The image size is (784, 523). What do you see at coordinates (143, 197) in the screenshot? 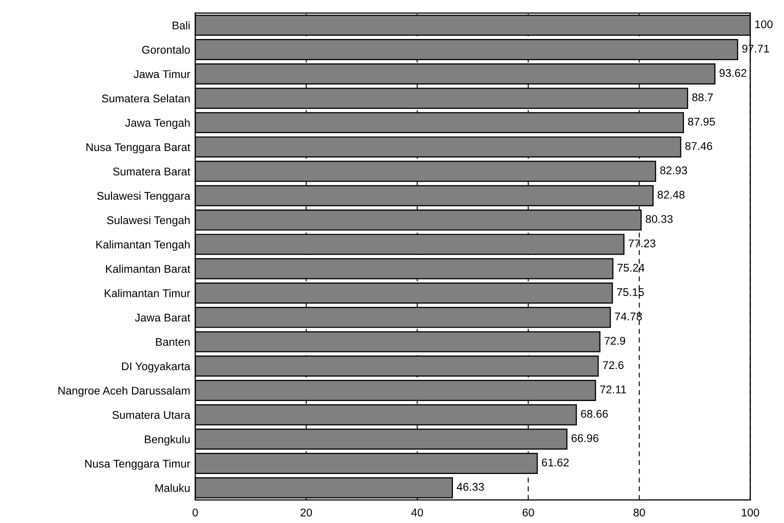
I see `y-tick-label: Sulawesi Tenggara` at bounding box center [143, 197].